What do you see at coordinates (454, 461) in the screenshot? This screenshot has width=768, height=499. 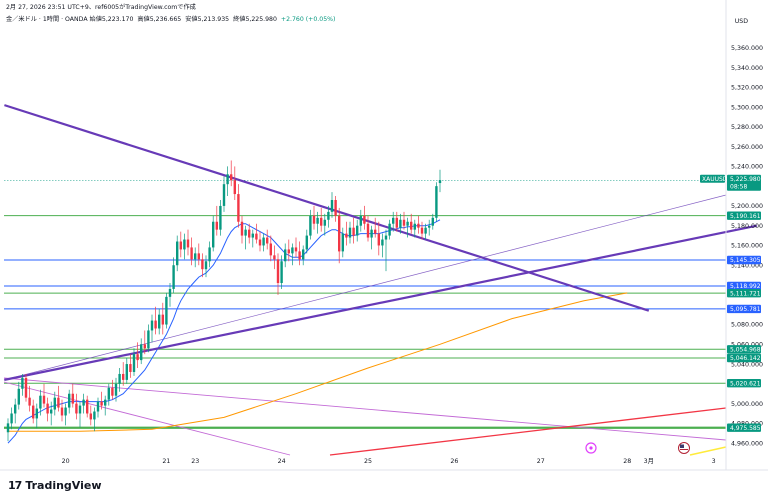 I see `x-tick-label: 26` at bounding box center [454, 461].